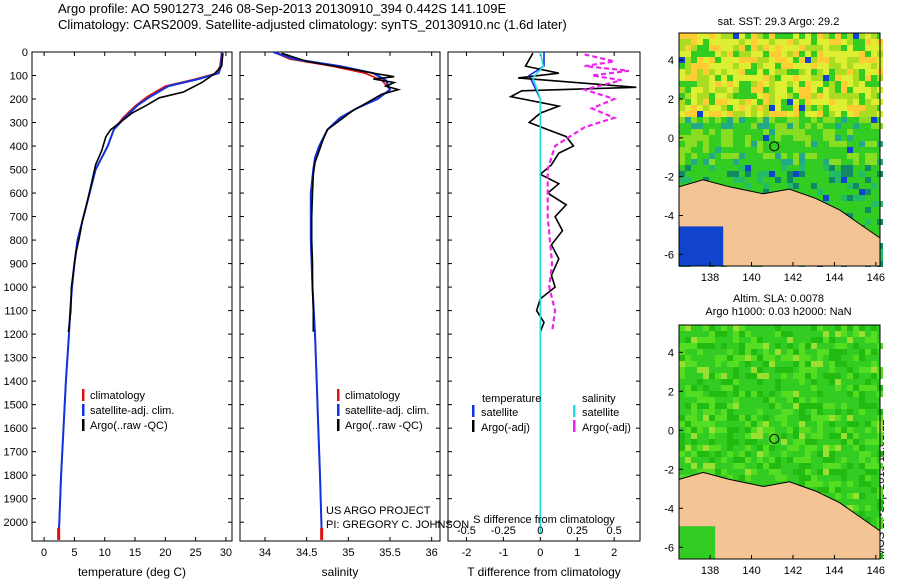 This screenshot has height=580, width=900. What do you see at coordinates (778, 299) in the screenshot?
I see `sla-map-title-1: Altim. SLA: 0.0078` at bounding box center [778, 299].